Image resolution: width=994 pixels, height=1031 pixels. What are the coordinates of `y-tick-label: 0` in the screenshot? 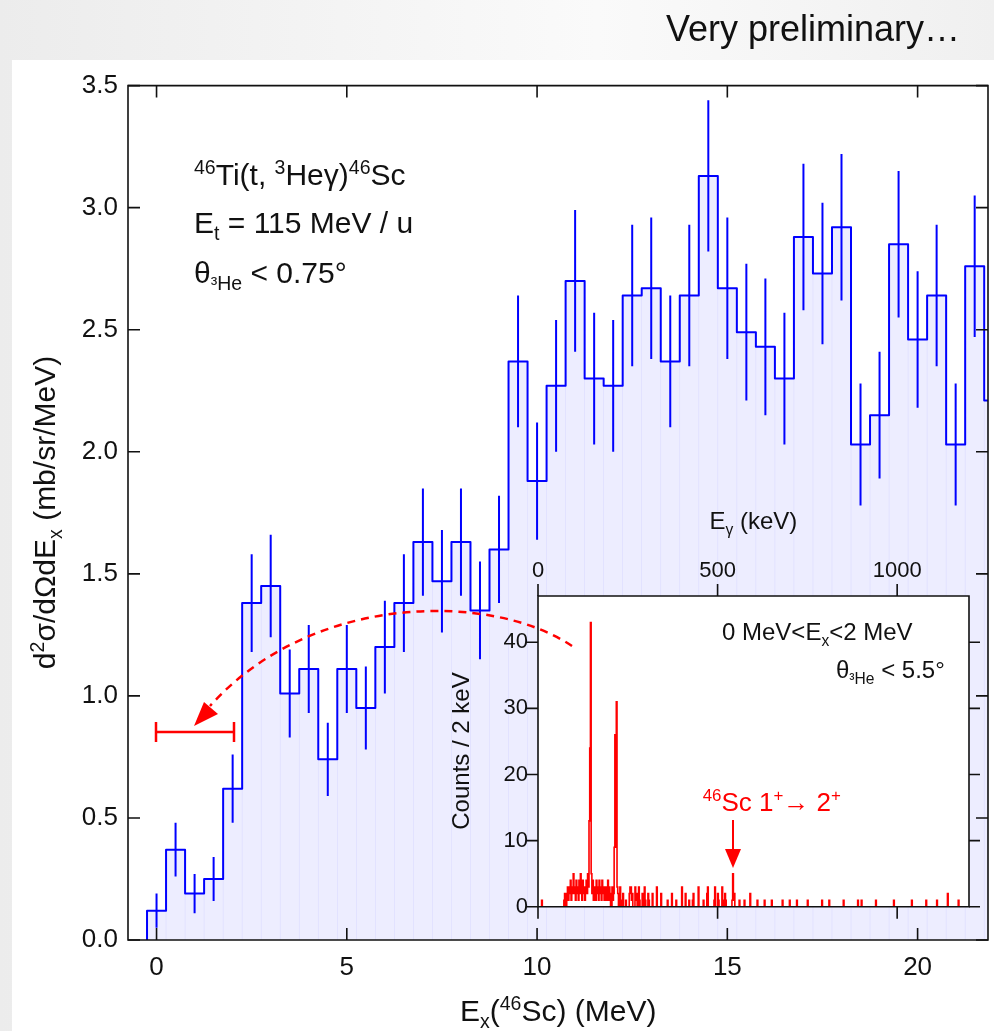 It's located at (521, 905).